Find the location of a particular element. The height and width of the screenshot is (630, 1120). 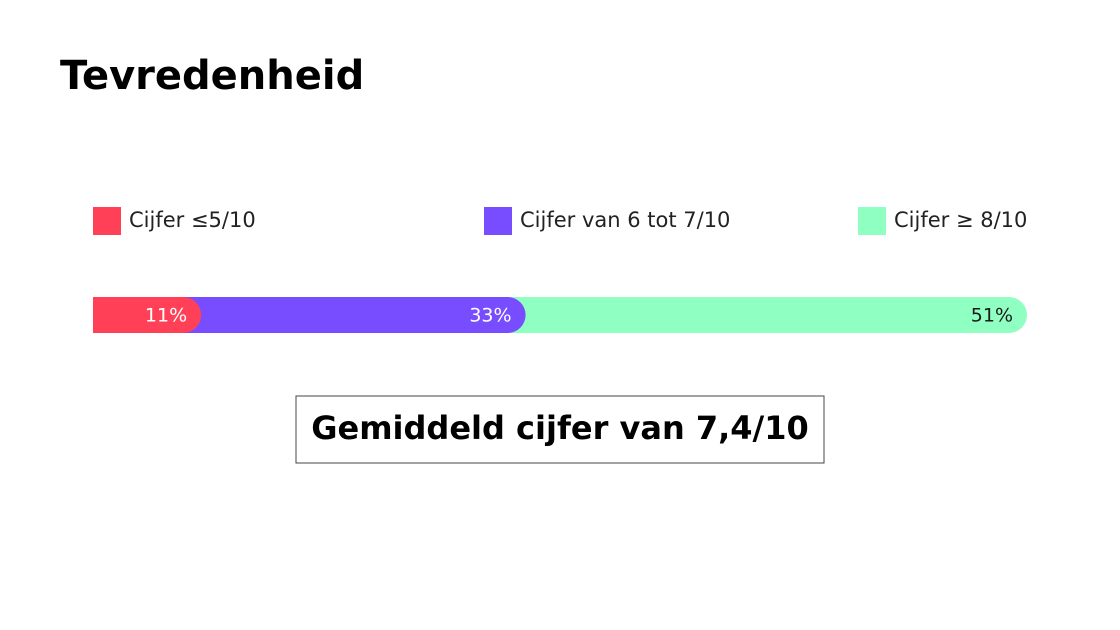

value-label: 11% is located at coordinates (166, 316).